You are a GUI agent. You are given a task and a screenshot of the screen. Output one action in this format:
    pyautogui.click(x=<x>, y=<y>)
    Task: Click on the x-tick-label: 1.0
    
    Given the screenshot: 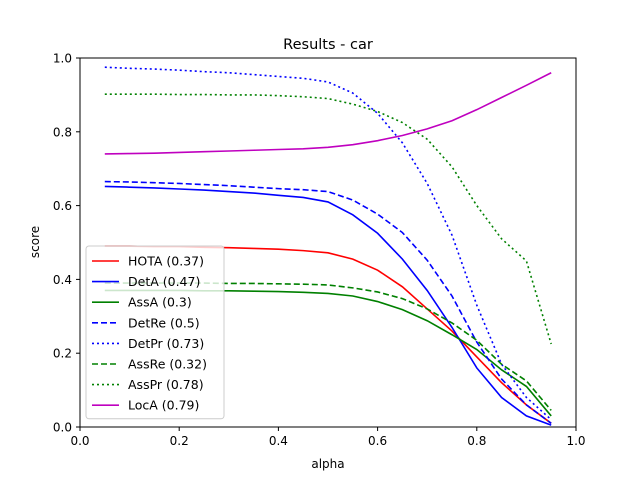 What is the action you would take?
    pyautogui.click(x=575, y=441)
    